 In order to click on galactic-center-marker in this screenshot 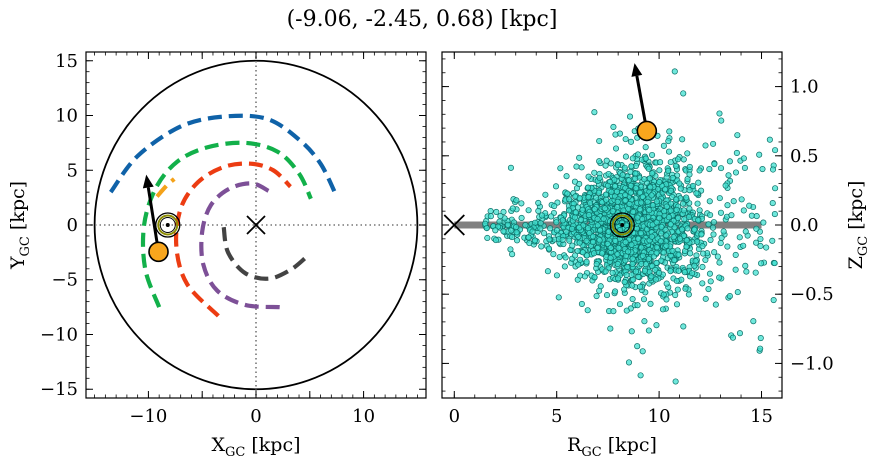, I will do `click(256, 225)`.